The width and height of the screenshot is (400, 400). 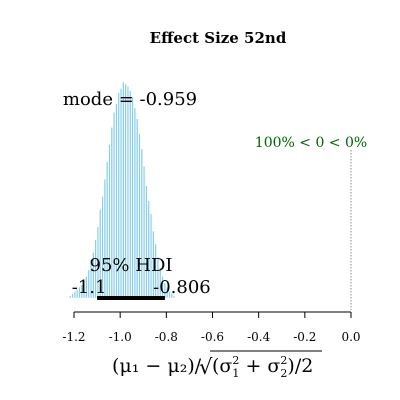 What do you see at coordinates (218, 38) in the screenshot?
I see `chart-title: Effect Size 52nd` at bounding box center [218, 38].